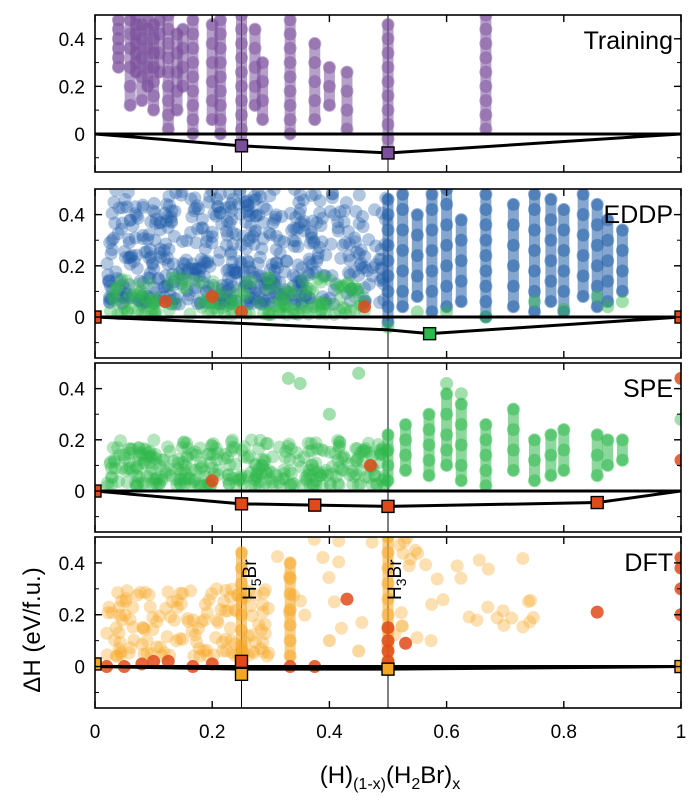  Describe the element at coordinates (72, 390) in the screenshot. I see `y-tick-label: 0.4` at that location.